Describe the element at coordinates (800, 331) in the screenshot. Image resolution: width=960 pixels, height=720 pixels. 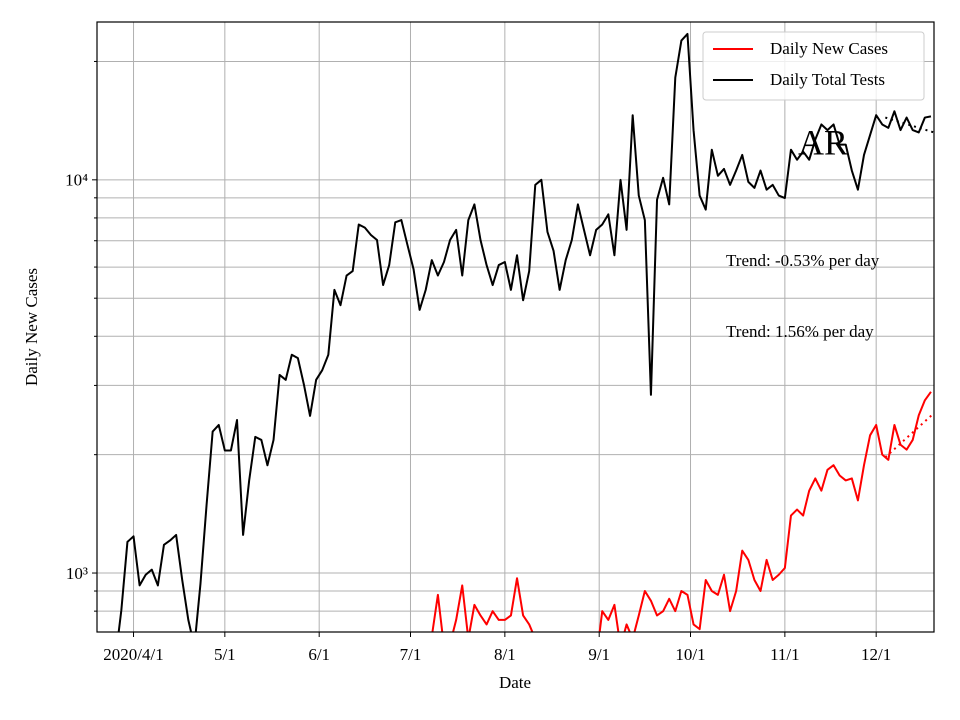
I see `annotation: Trend: 1.56% per day` at that location.